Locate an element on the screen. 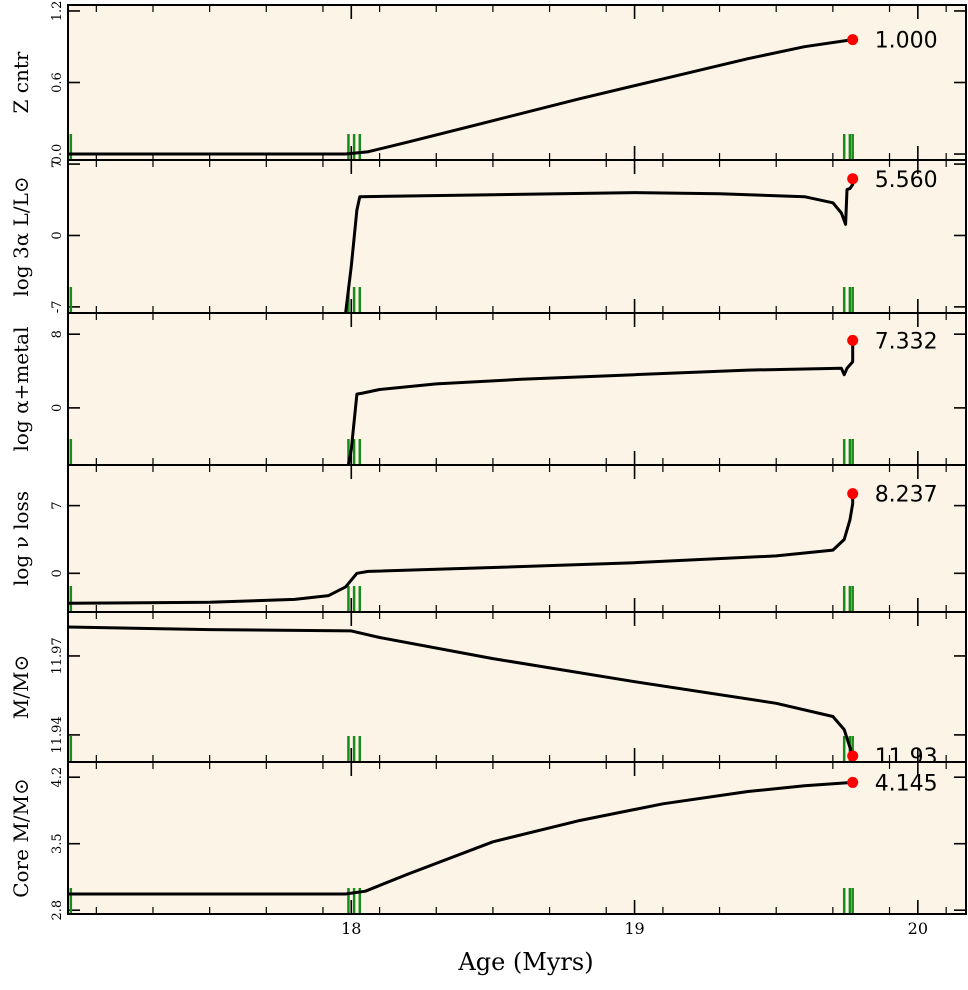 The width and height of the screenshot is (968, 990). y-axis-label: log 3α L/L⊙ is located at coordinates (21, 236).